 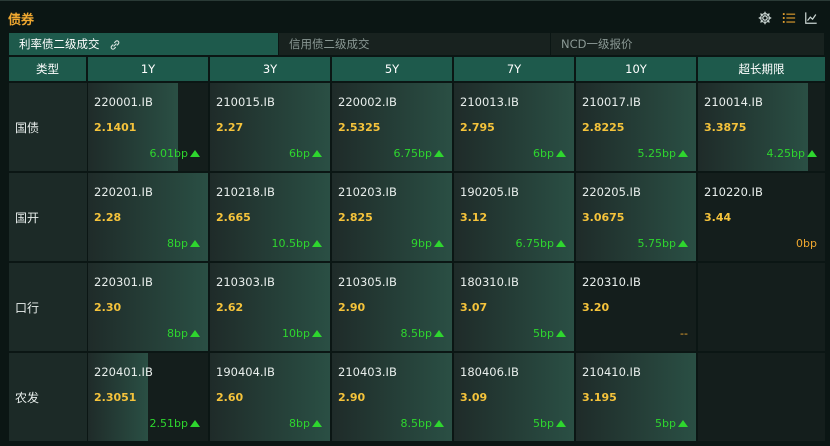 I want to click on bond-cell: 180310.IB 3.07 5bp, so click(x=514, y=307).